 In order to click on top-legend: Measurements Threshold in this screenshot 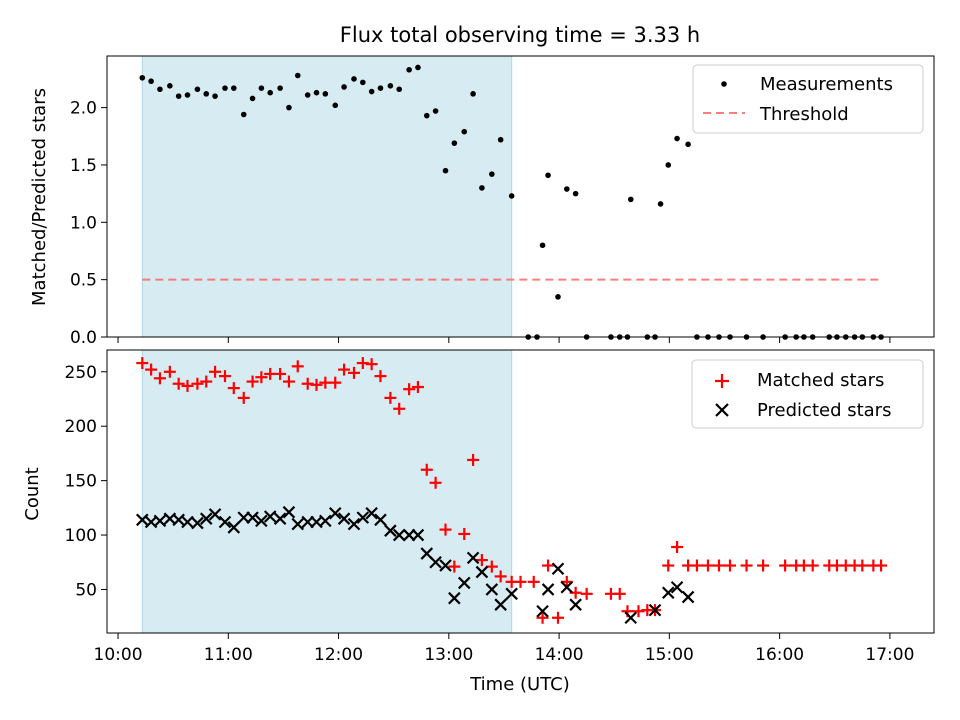, I will do `click(808, 99)`.